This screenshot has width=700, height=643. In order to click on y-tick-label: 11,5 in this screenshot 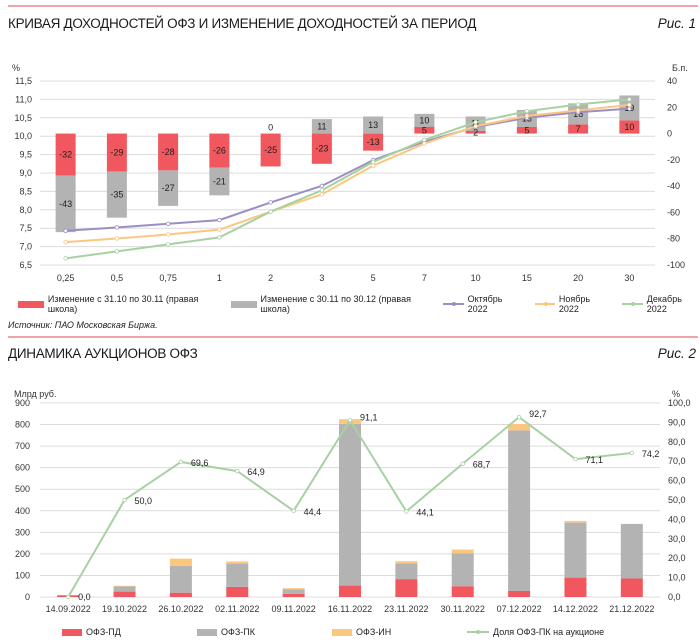, I will do `click(23, 81)`.